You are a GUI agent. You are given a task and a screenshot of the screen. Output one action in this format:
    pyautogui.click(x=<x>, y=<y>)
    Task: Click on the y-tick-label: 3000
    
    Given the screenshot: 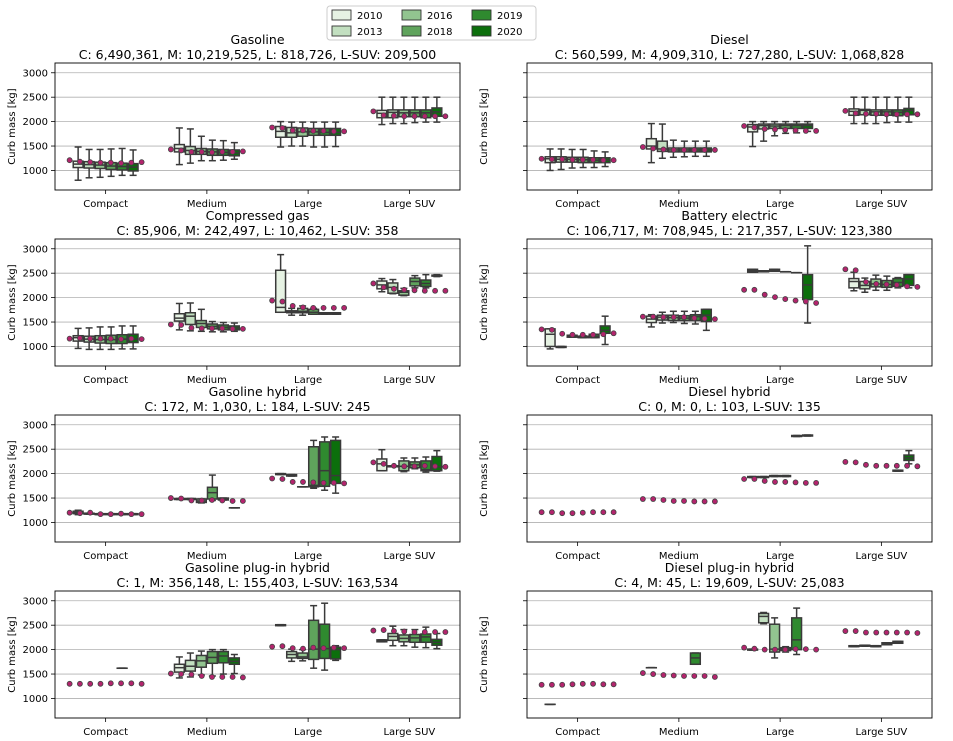 What is the action you would take?
    pyautogui.click(x=35, y=601)
    